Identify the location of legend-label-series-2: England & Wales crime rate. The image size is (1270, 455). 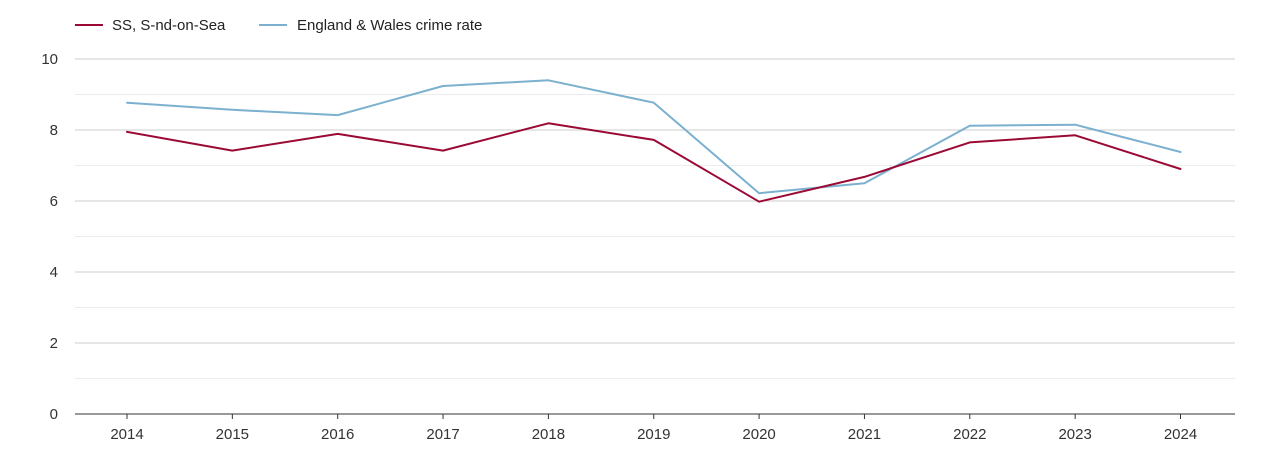
(389, 25).